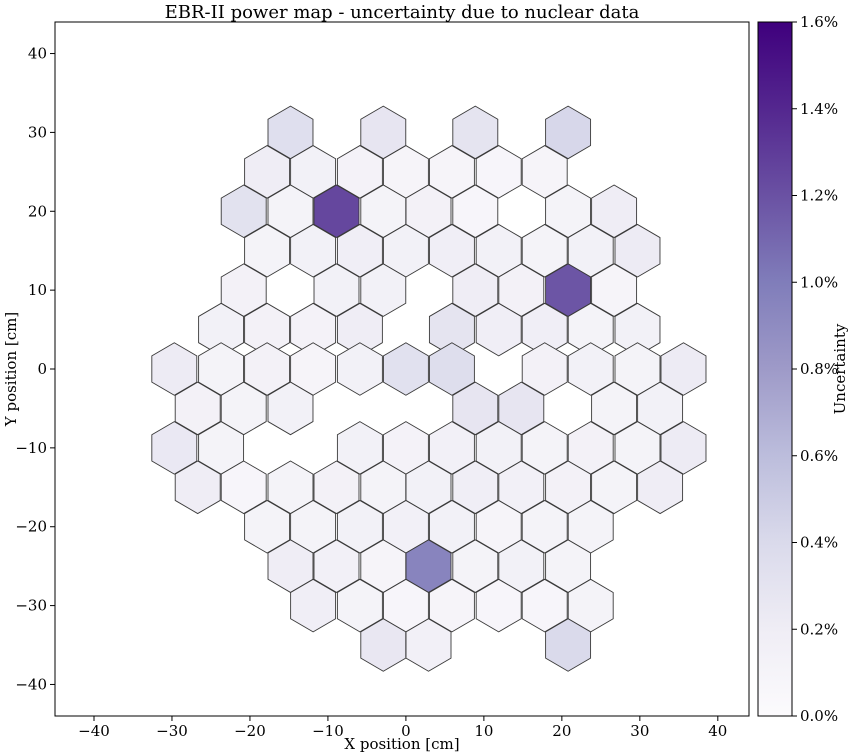  Describe the element at coordinates (819, 629) in the screenshot. I see `colorbar-tick-label: 0.2%` at that location.